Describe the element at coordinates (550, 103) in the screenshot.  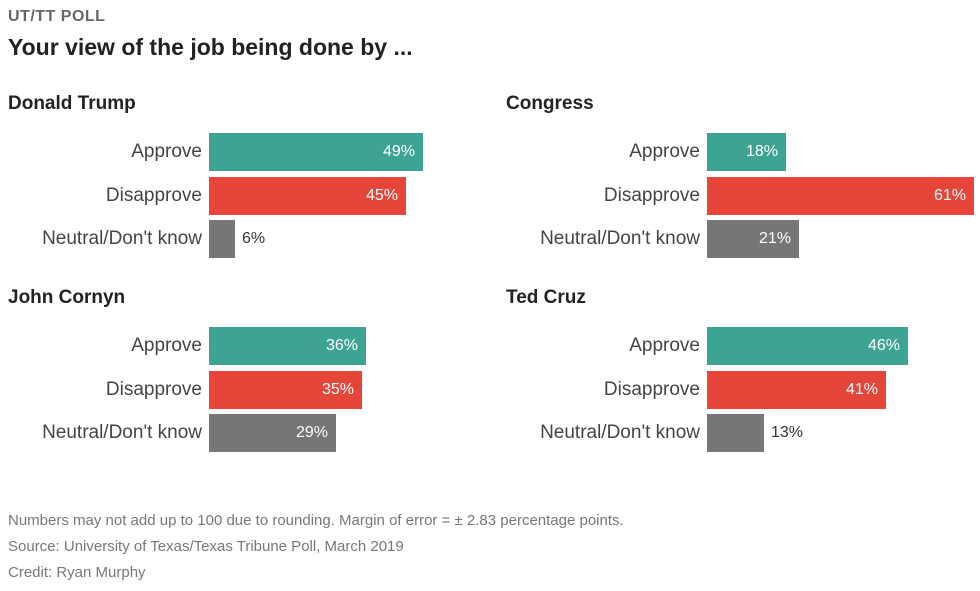
I see `panel-title: Congress` at that location.